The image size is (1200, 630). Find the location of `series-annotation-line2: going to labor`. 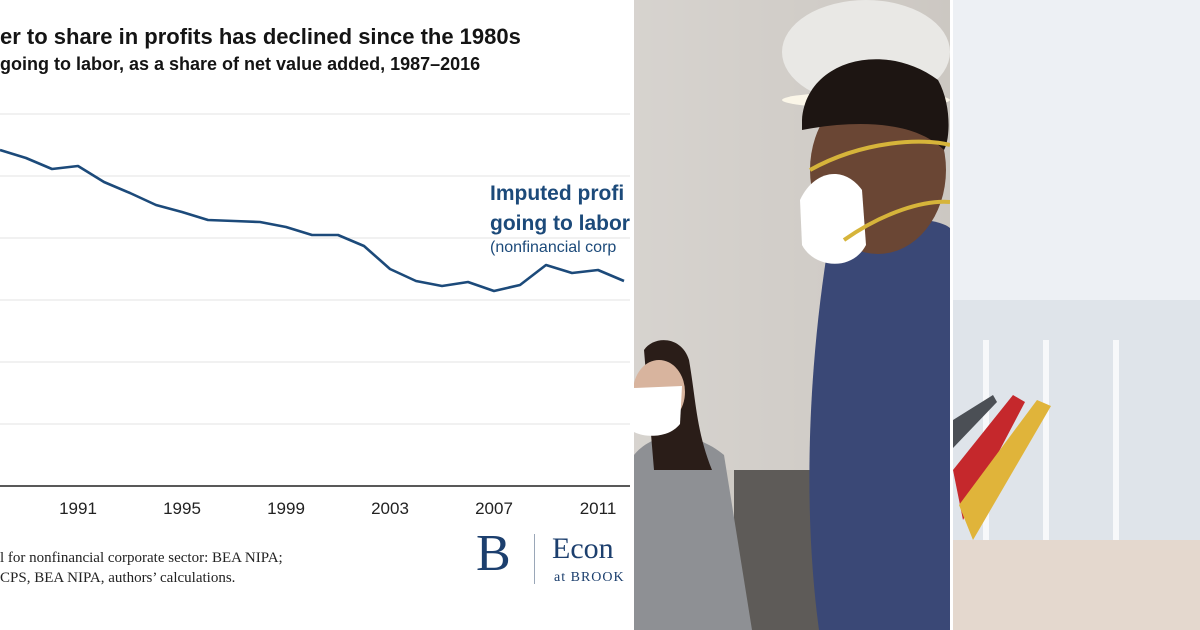

series-annotation-line2: going to labor is located at coordinates (560, 223).